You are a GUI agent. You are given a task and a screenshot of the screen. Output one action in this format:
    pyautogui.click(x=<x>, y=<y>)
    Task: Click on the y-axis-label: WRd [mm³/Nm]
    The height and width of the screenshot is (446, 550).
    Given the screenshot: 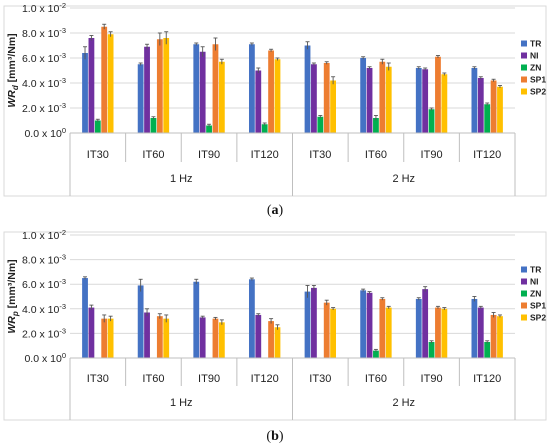 What is the action you would take?
    pyautogui.click(x=13, y=70)
    